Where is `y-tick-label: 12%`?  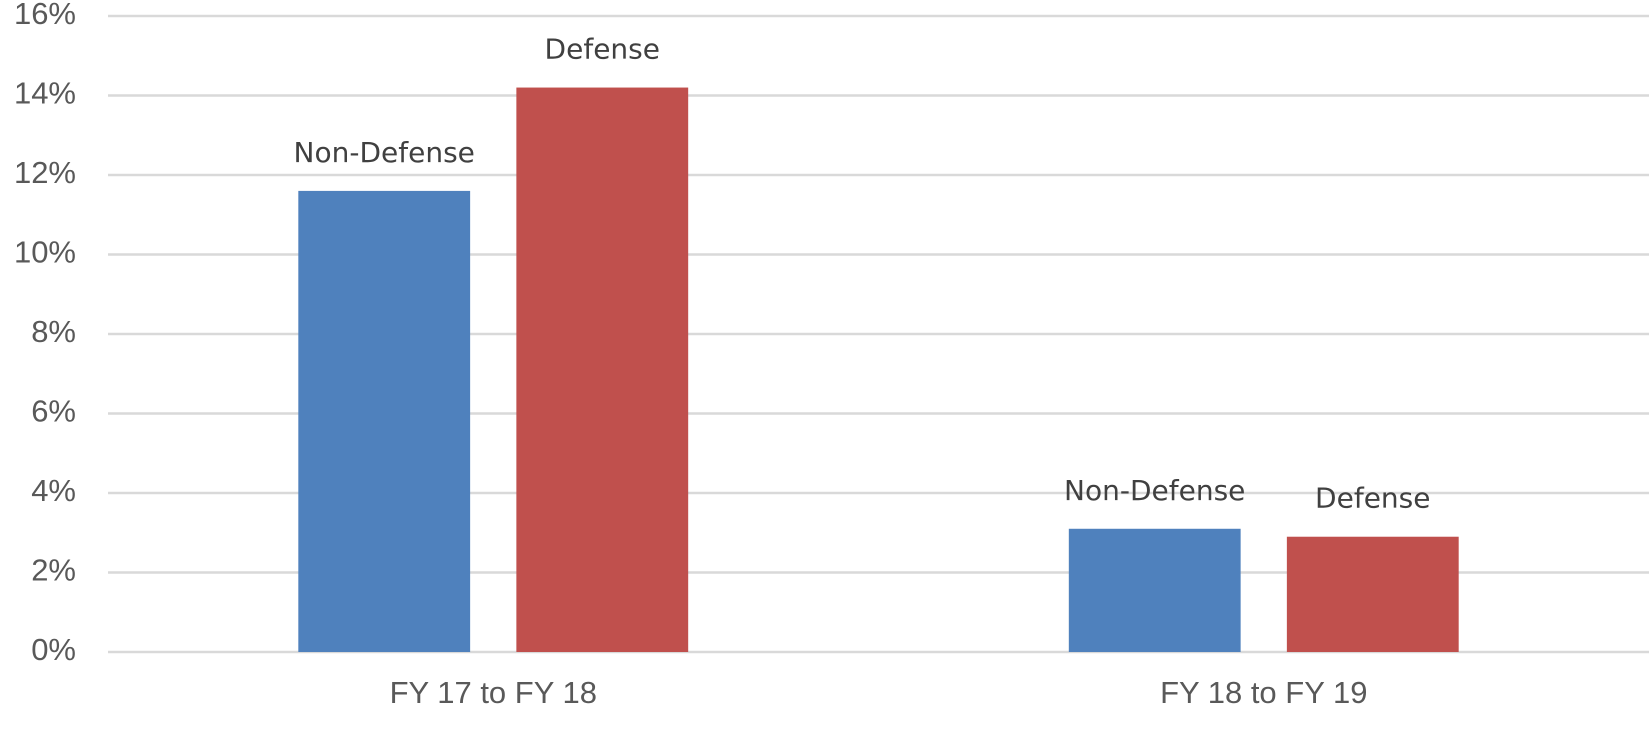 y-tick-label: 12% is located at coordinates (45, 172).